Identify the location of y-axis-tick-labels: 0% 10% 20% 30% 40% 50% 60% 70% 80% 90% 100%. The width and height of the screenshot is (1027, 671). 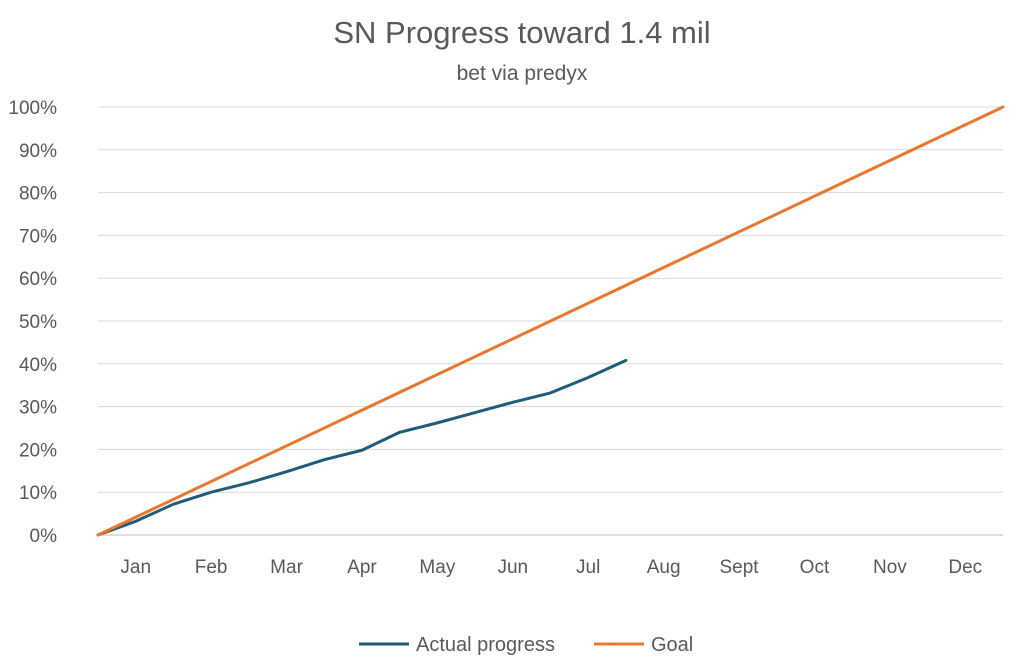
(32, 322).